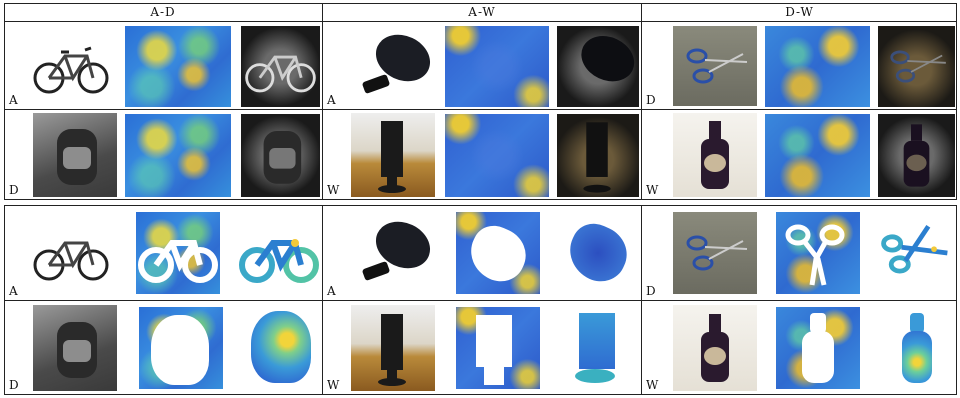 The height and width of the screenshot is (398, 960). I want to click on bicycle-segment-icon, so click(279, 261).